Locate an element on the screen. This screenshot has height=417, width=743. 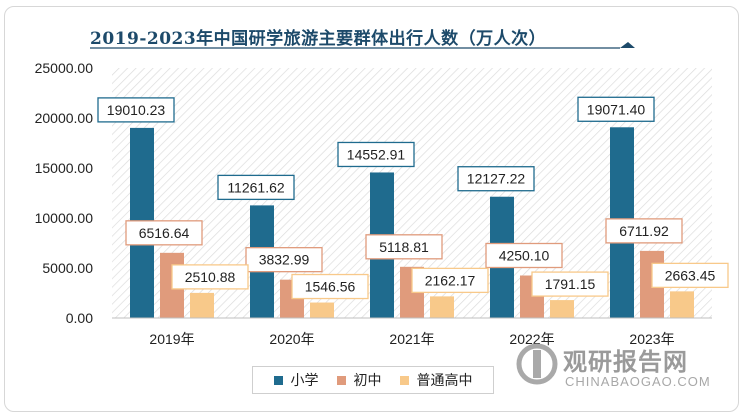
data-label: 5118.81 is located at coordinates (404, 247).